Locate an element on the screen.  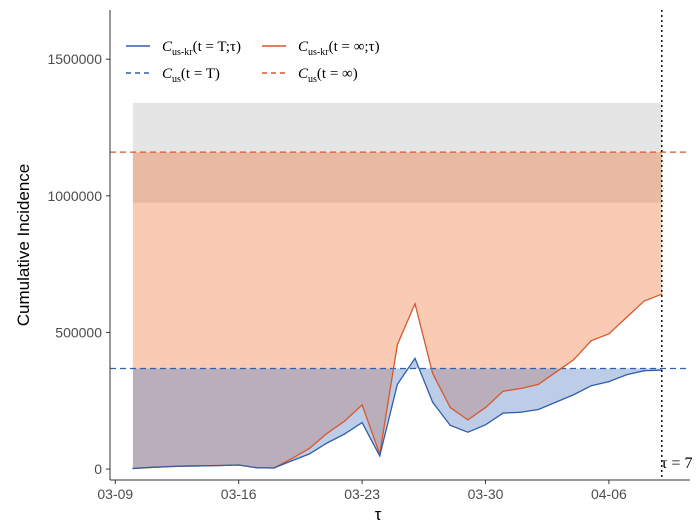
y-tick-label: 0 is located at coordinates (98, 469).